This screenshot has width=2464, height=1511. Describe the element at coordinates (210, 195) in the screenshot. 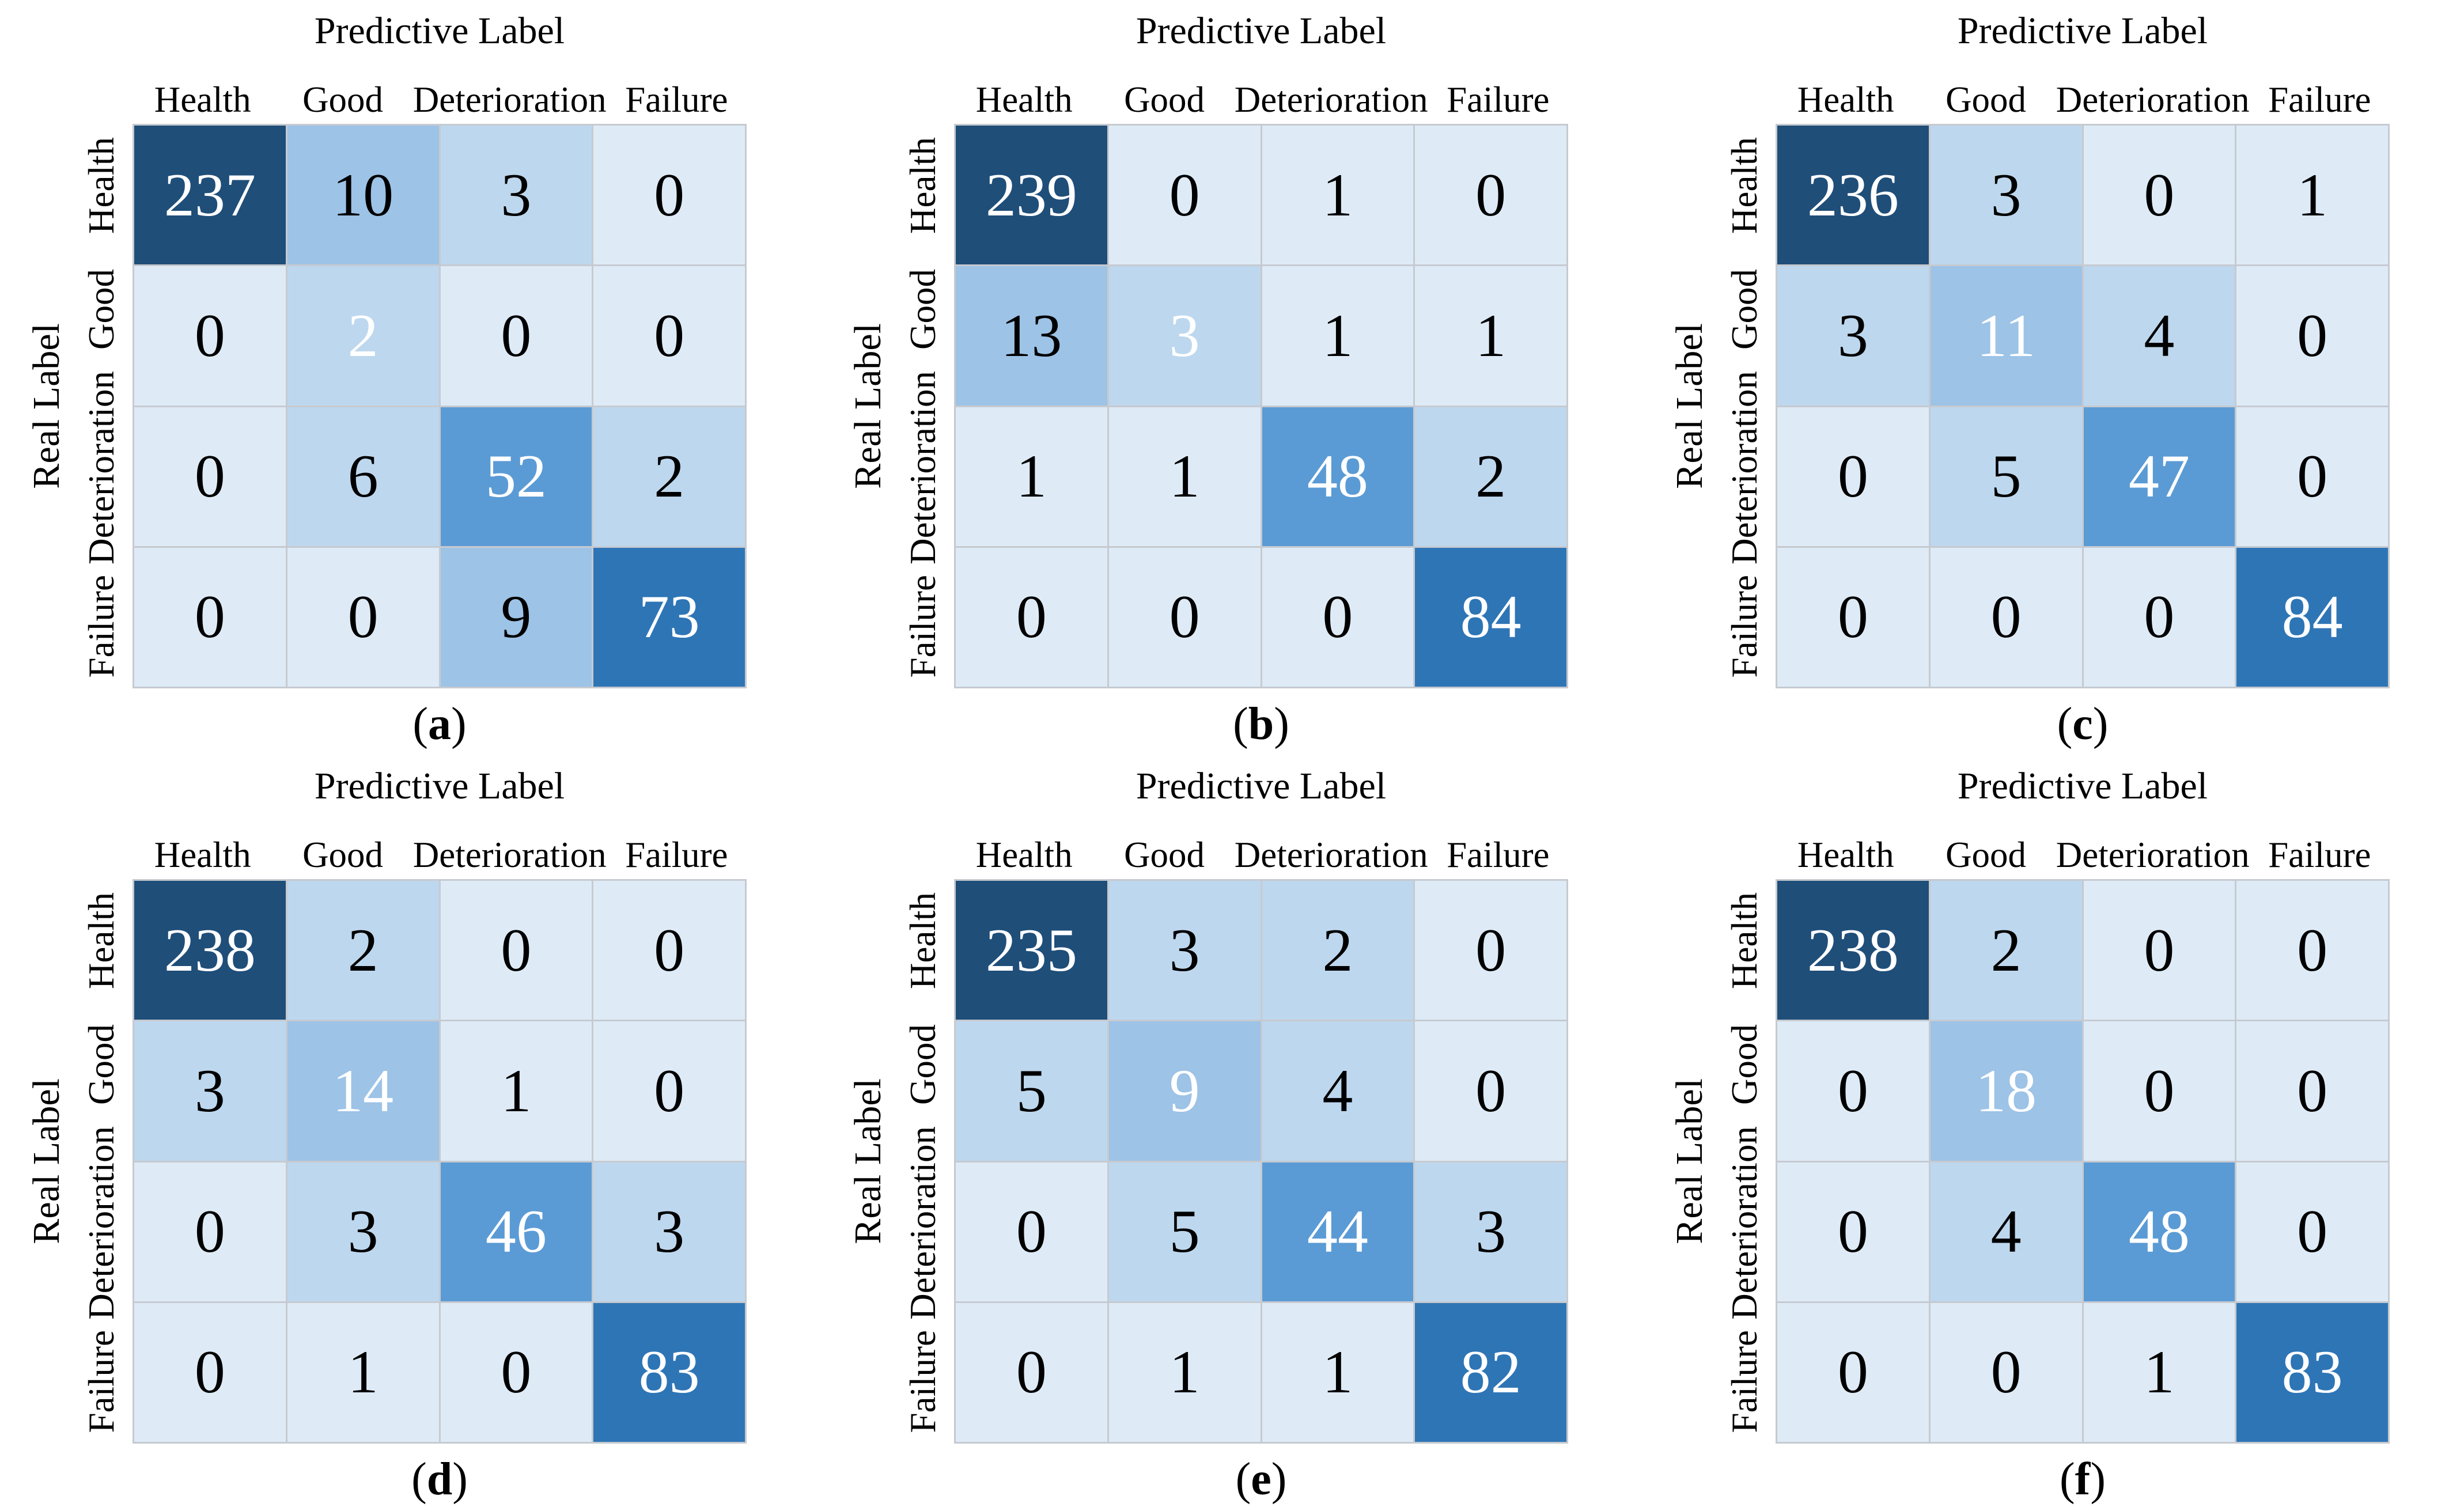

I see `matrix-cell: 237` at that location.